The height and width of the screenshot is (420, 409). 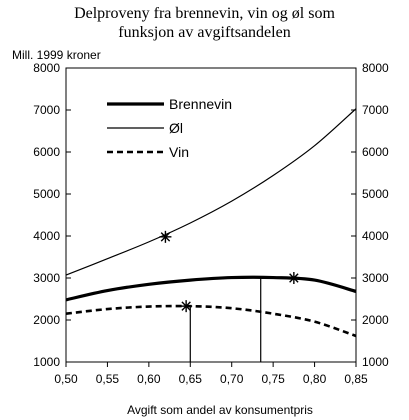 I want to click on chart-title-line-1: Delproveny fra brennevin, vin og øl som, so click(x=204, y=13).